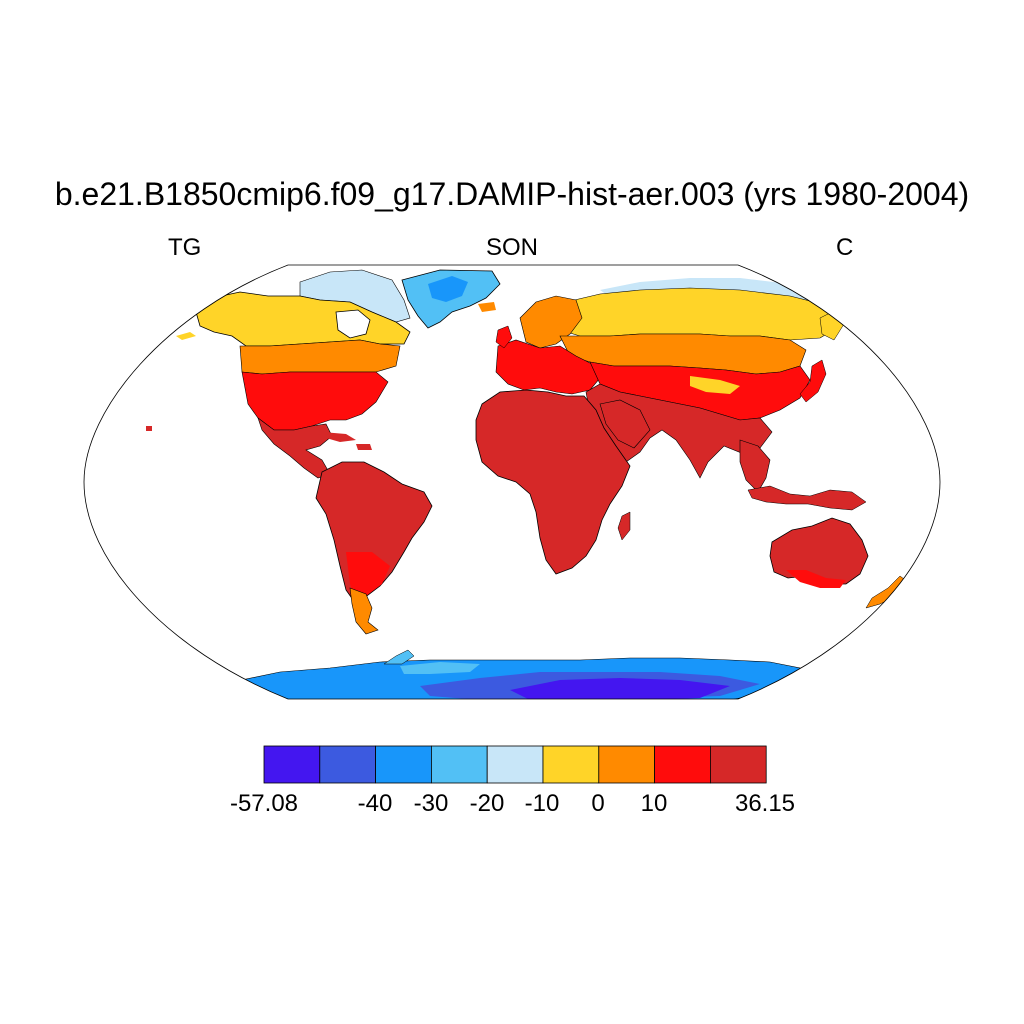 This screenshot has width=1024, height=1024. Describe the element at coordinates (264, 803) in the screenshot. I see `colorbar-min-label: -57.08` at that location.